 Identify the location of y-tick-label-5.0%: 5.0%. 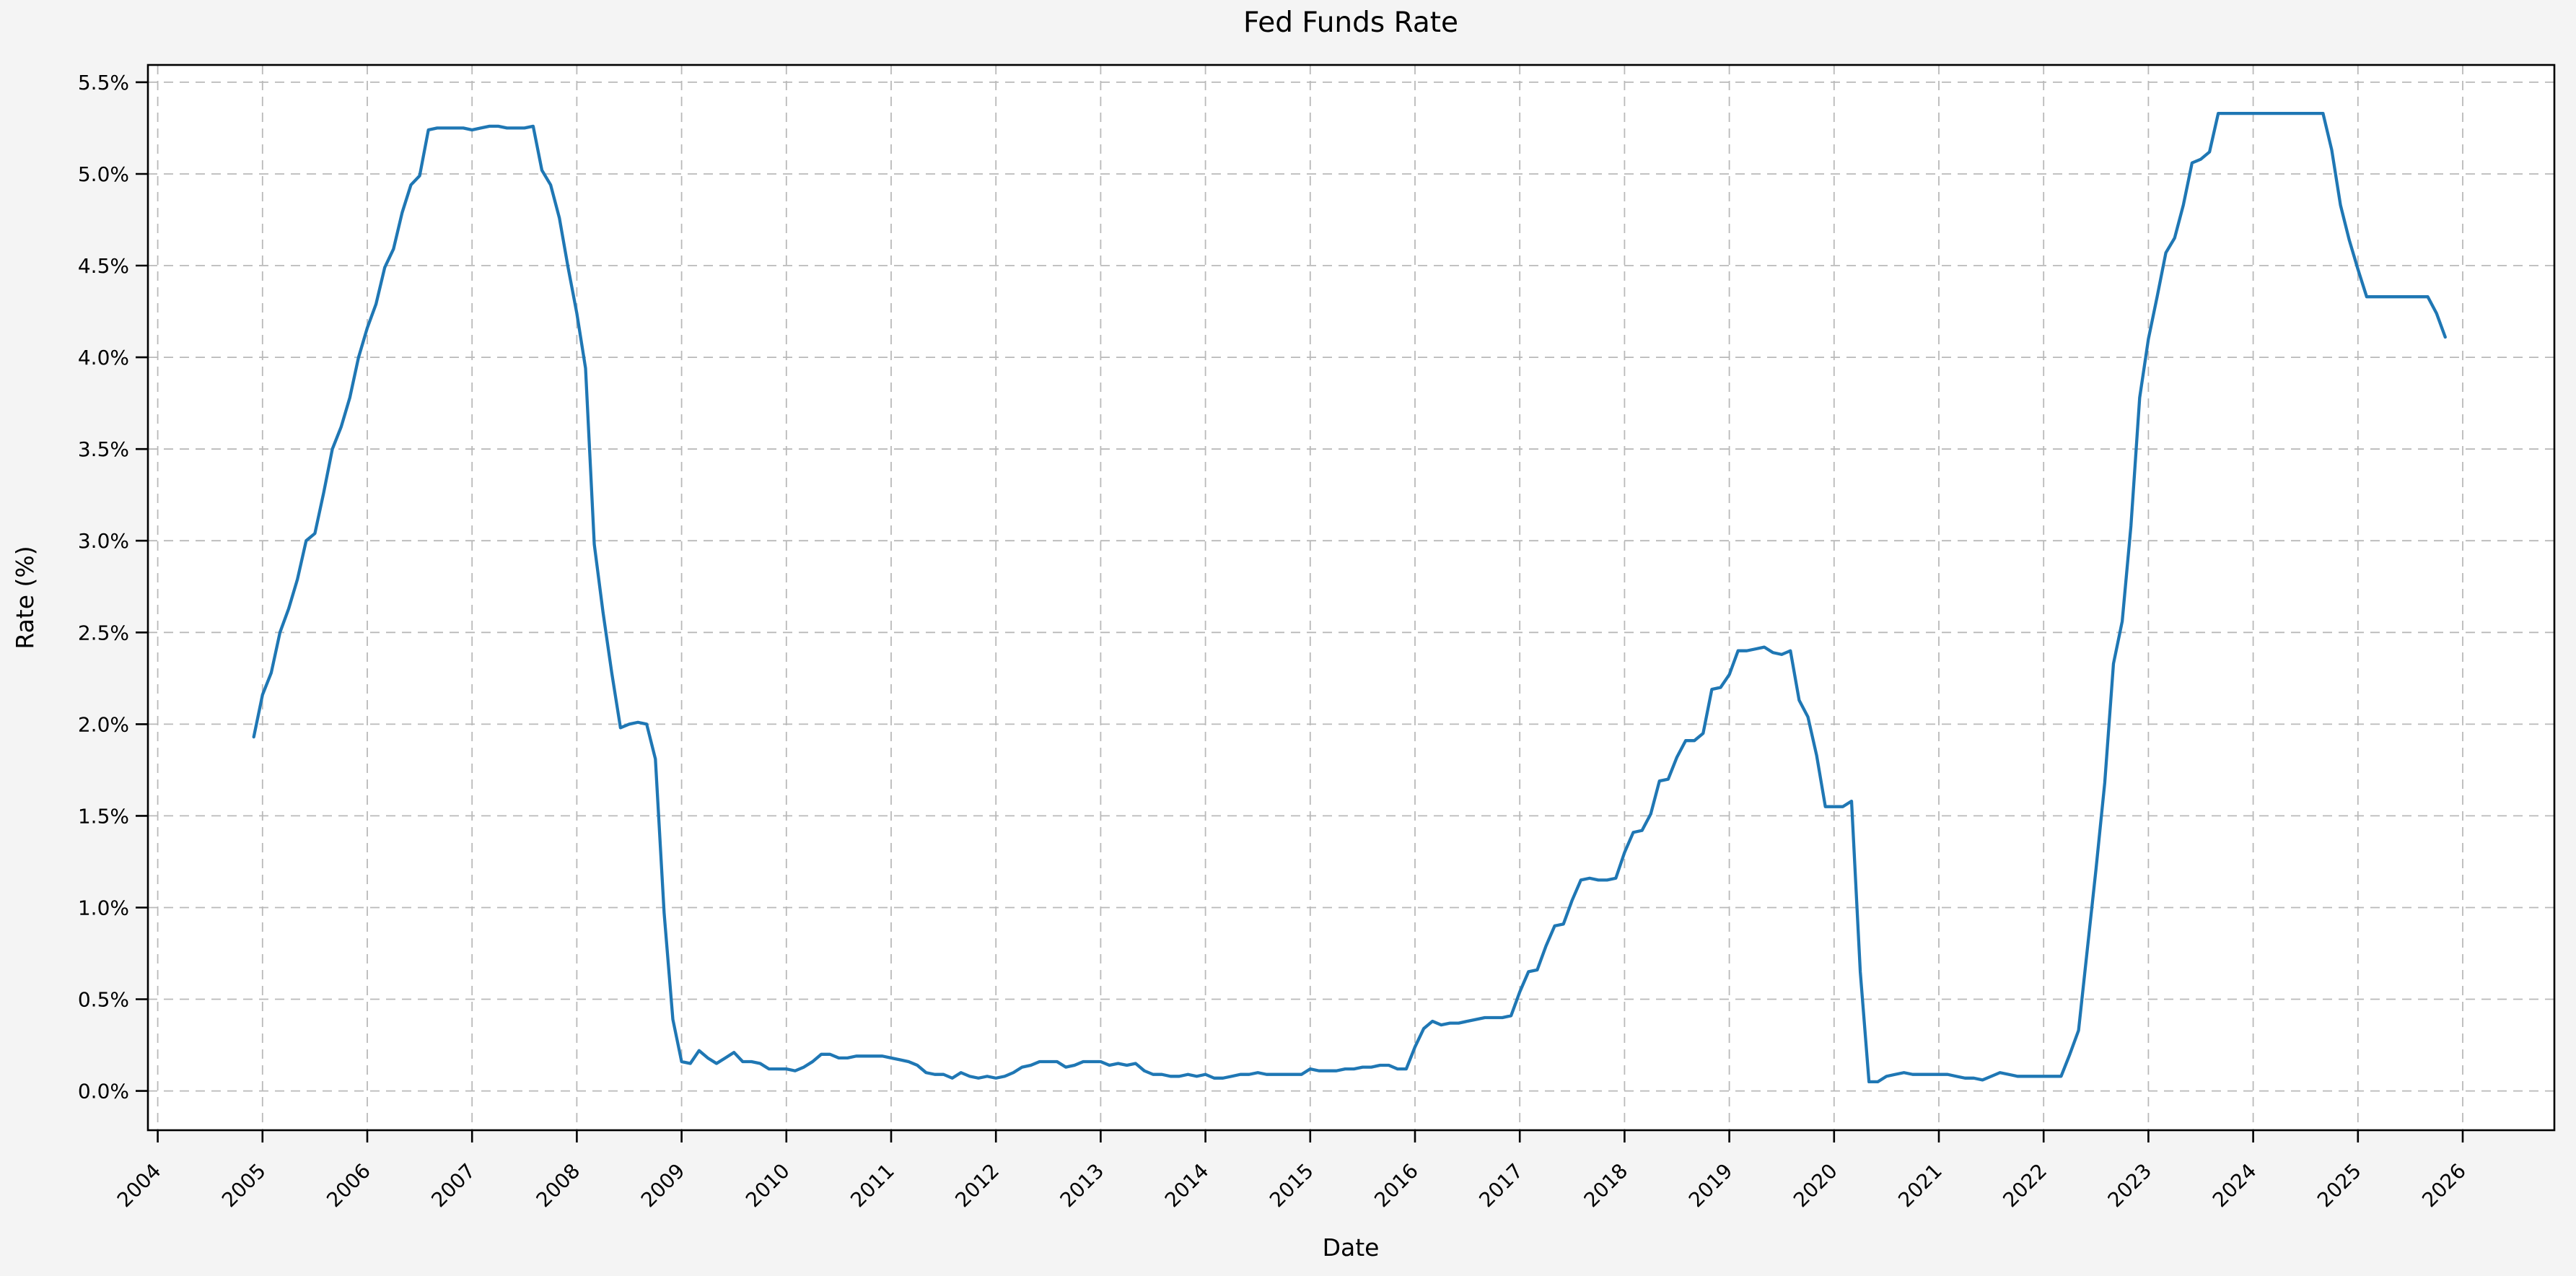
(103, 174).